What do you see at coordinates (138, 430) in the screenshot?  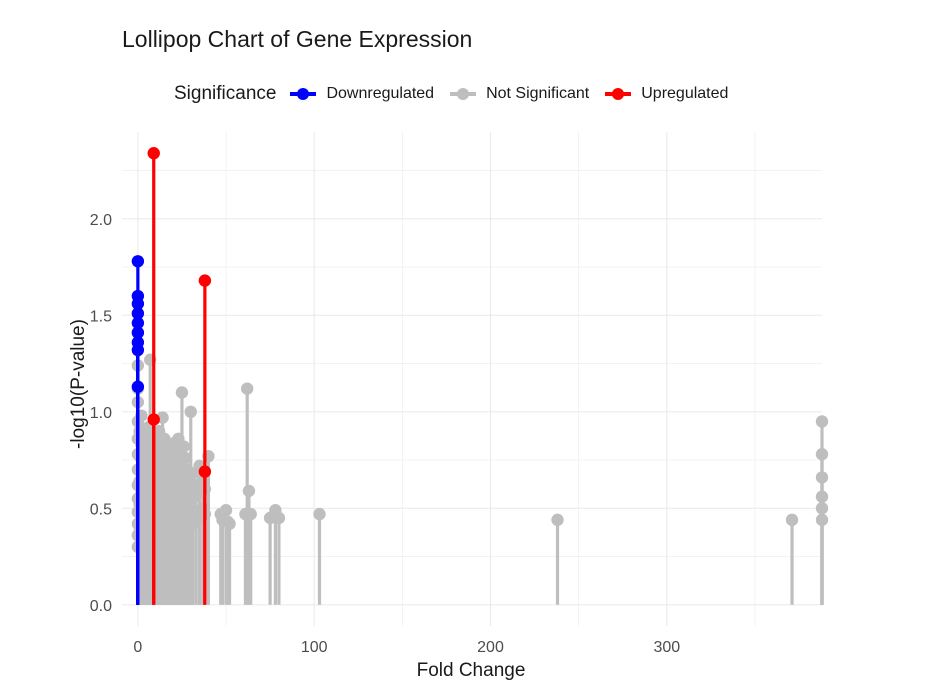 I see `series-downregulated` at bounding box center [138, 430].